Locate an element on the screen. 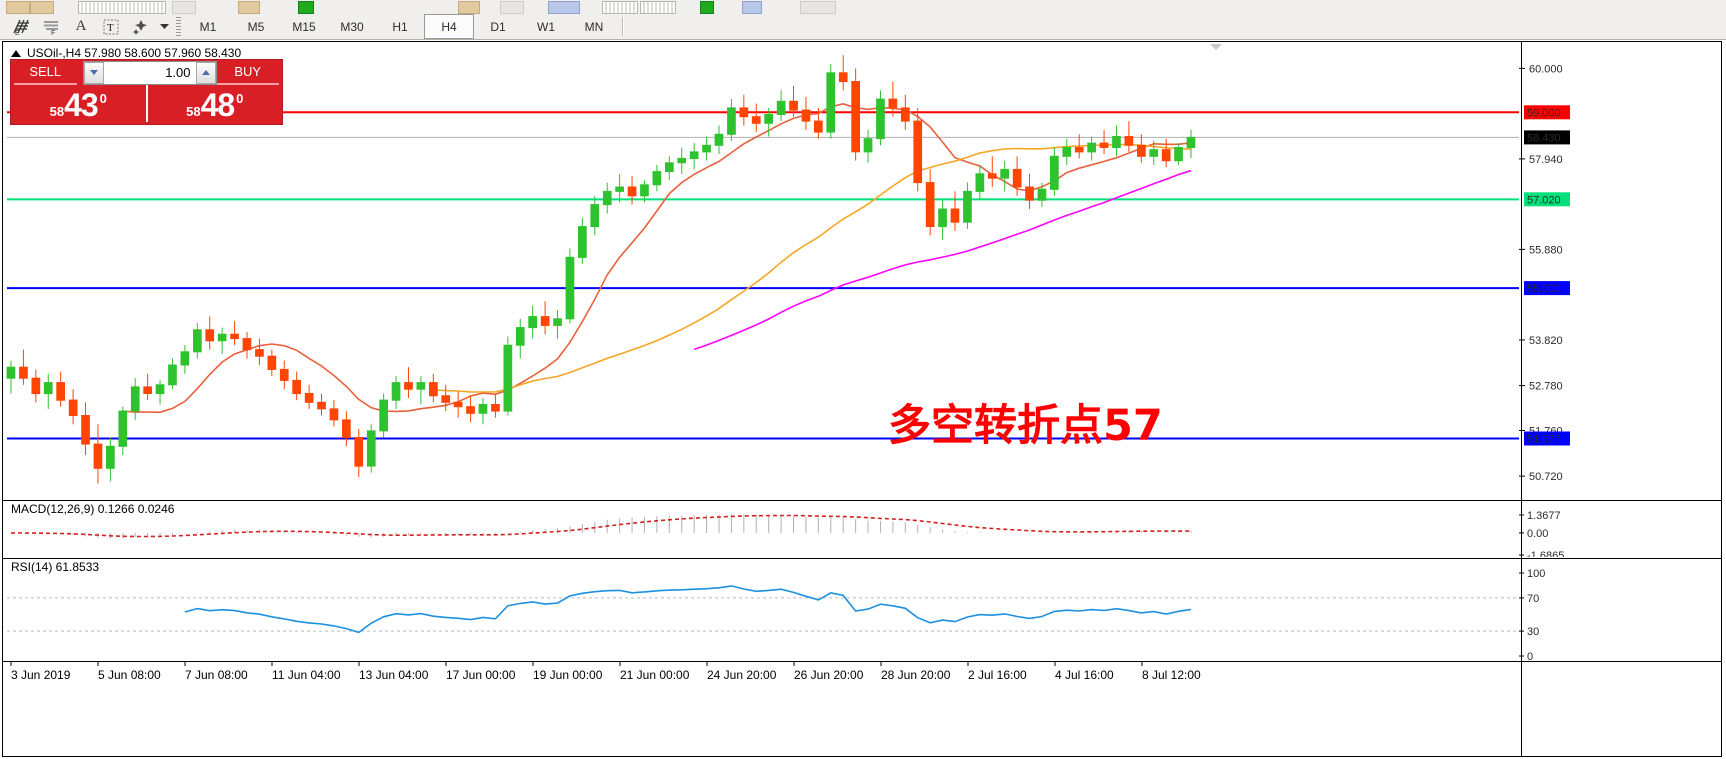 The image size is (1726, 759). objects-icon is located at coordinates (141, 26).